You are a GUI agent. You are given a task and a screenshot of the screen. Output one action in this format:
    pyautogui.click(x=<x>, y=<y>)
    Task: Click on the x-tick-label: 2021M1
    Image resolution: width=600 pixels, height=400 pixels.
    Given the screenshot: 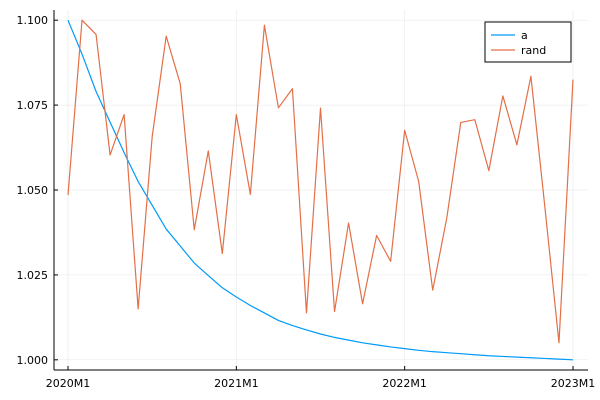 What is the action you would take?
    pyautogui.click(x=236, y=383)
    